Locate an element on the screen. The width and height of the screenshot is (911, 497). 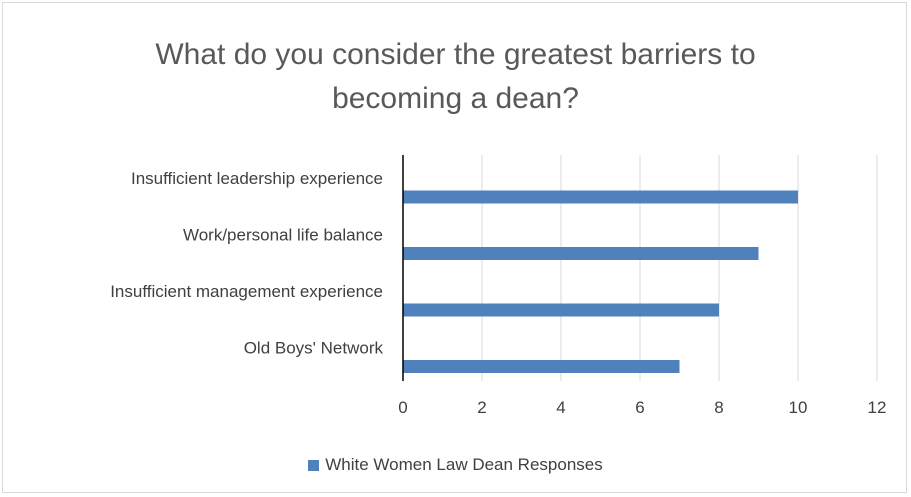
category-label: Old Boys' Network is located at coordinates (314, 348).